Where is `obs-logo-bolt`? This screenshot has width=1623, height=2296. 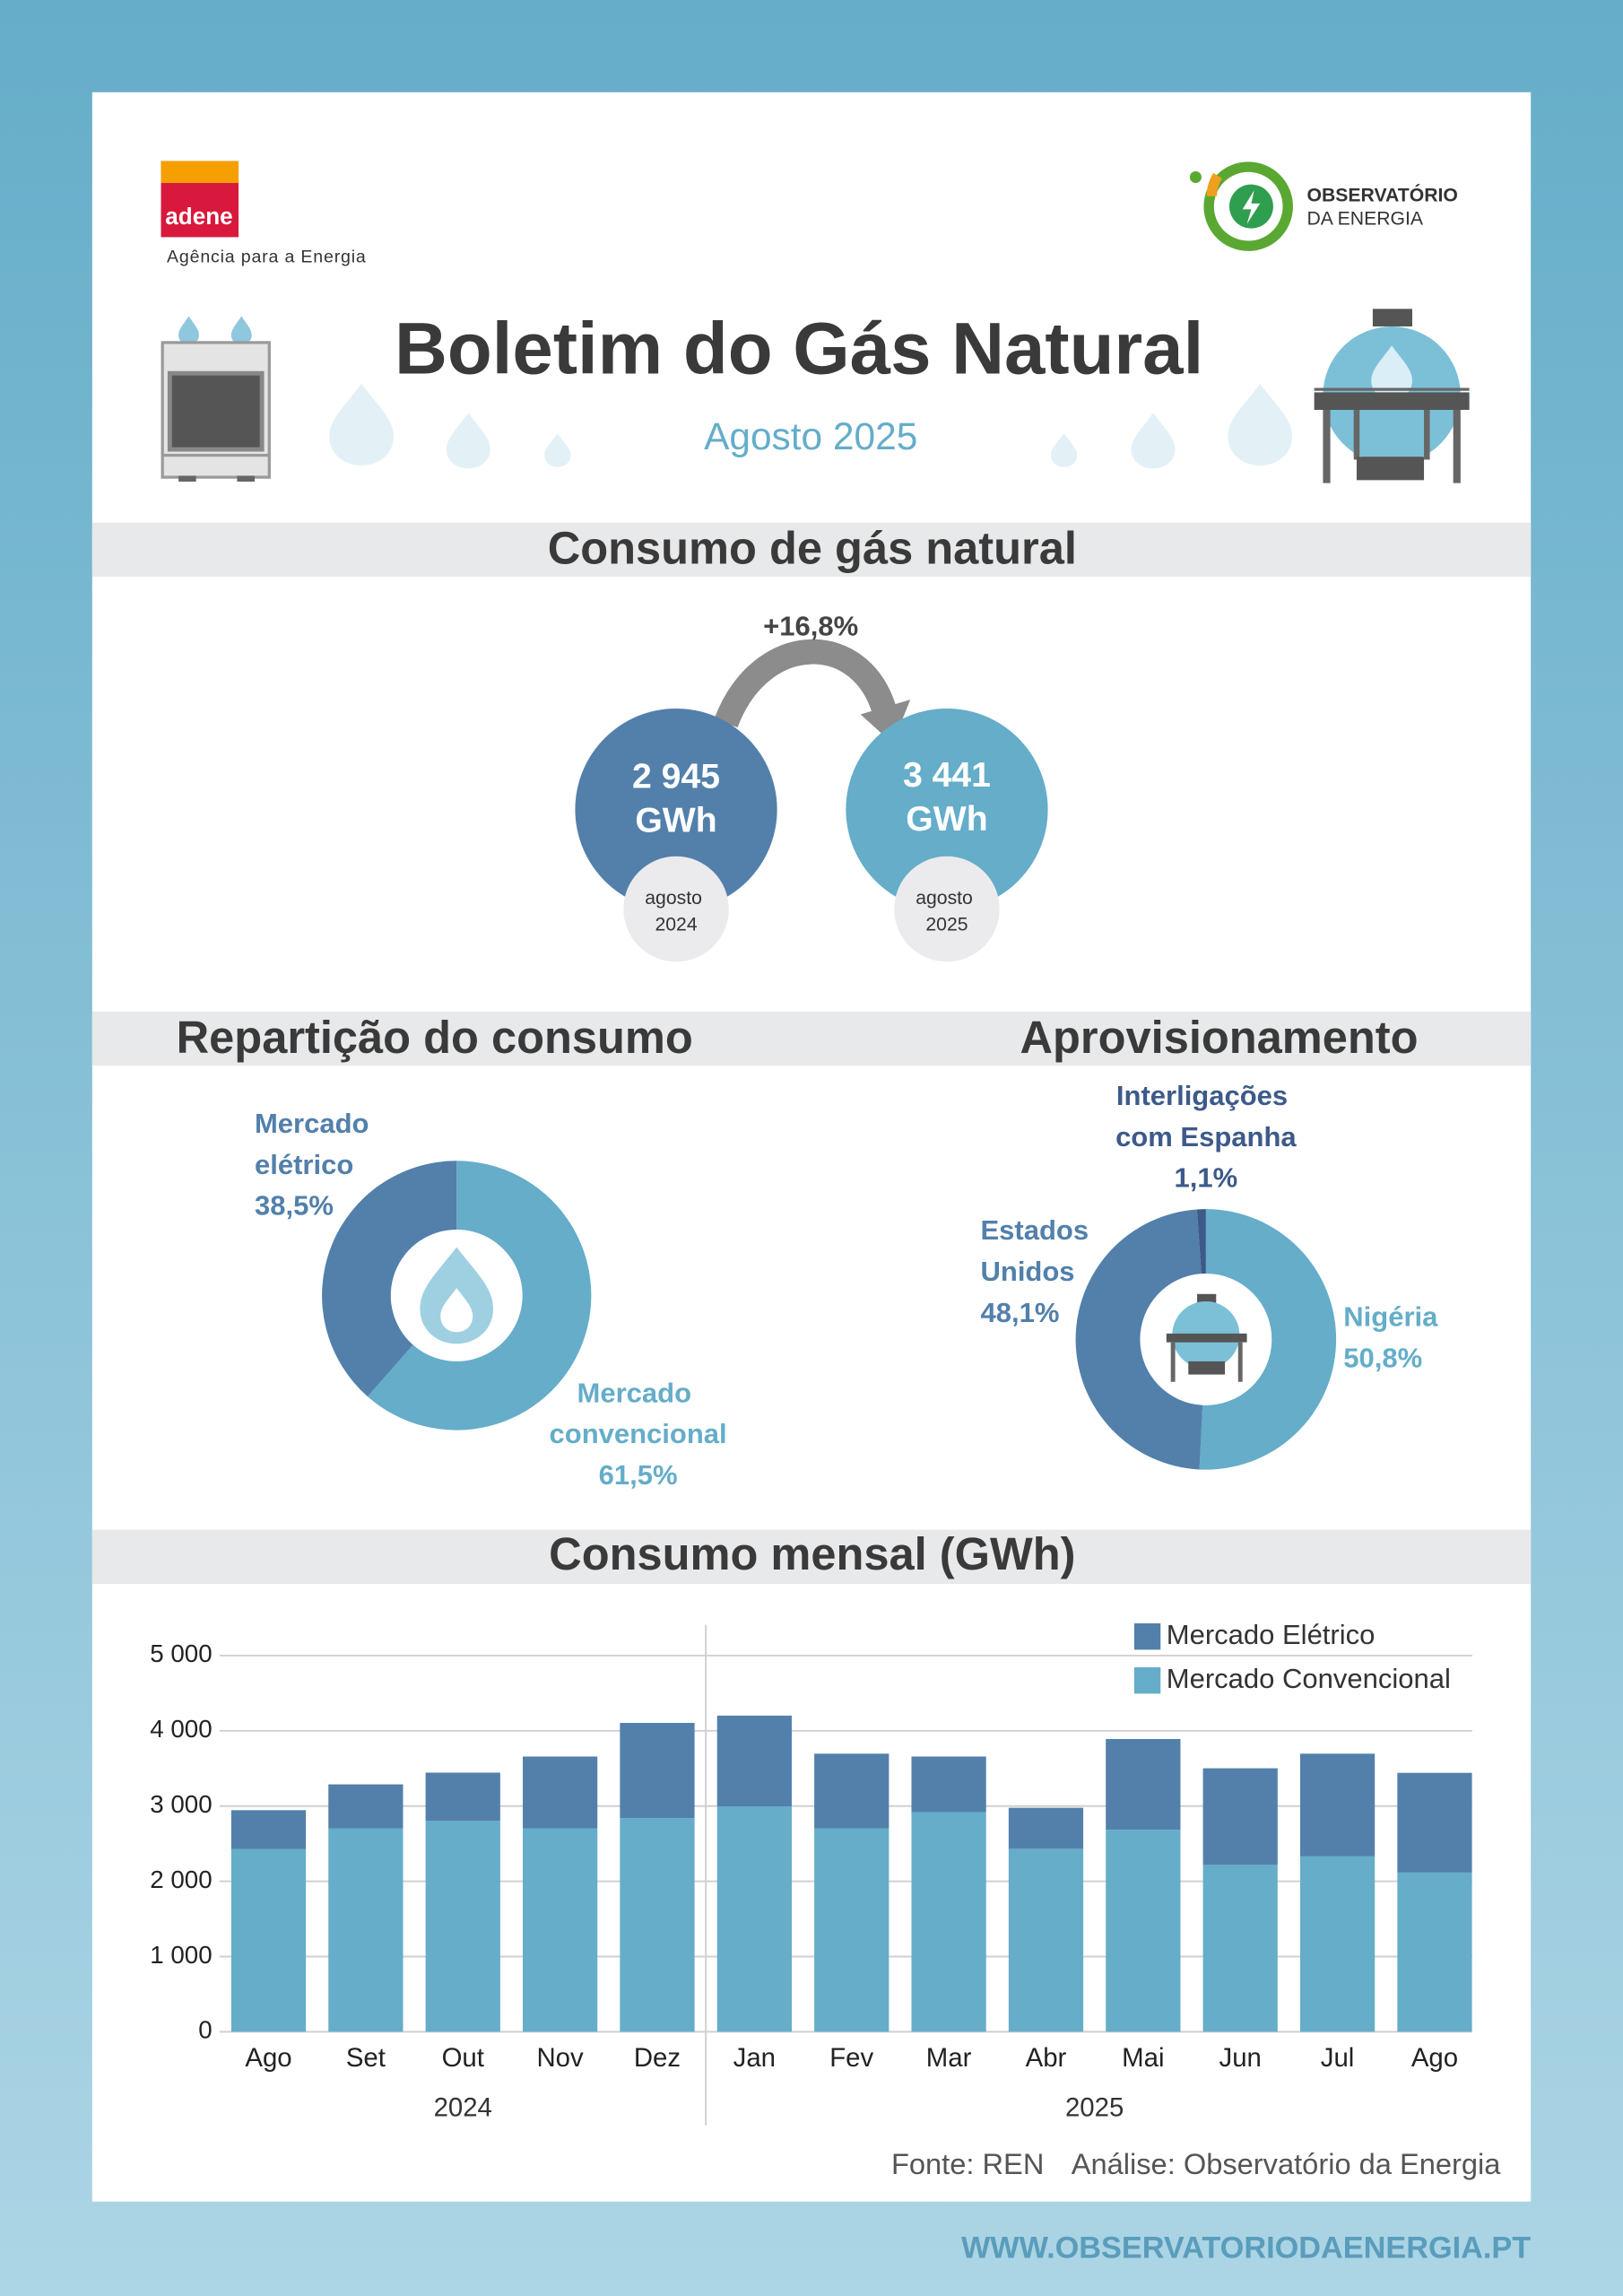
obs-logo-bolt is located at coordinates (1251, 207).